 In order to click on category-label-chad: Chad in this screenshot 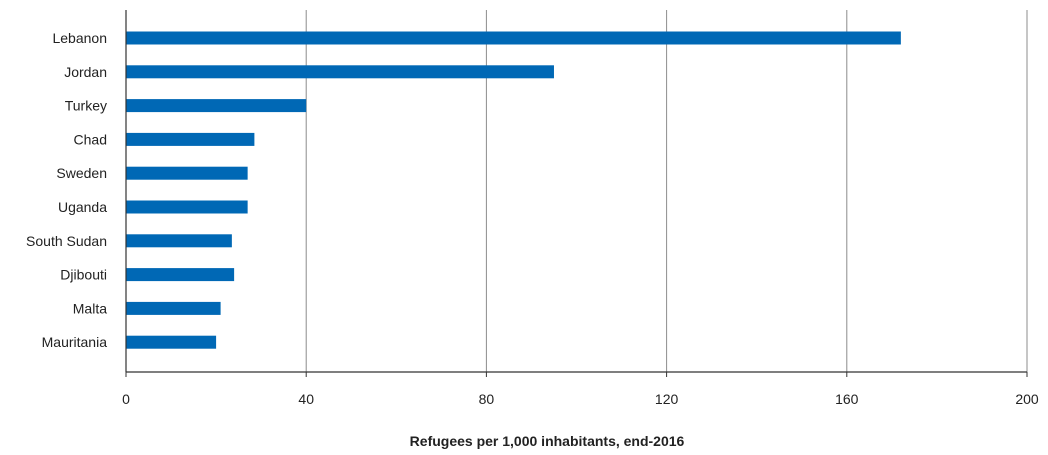, I will do `click(90, 139)`.